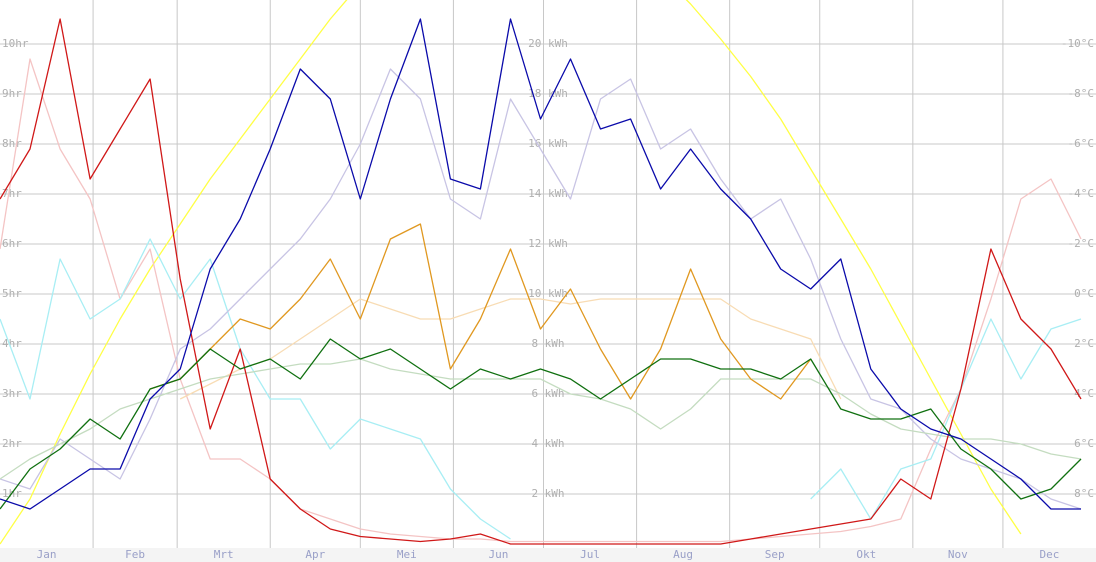 The height and width of the screenshot is (562, 1096). What do you see at coordinates (1081, 243) in the screenshot?
I see `y3-tick-label: -2°C` at bounding box center [1081, 243].